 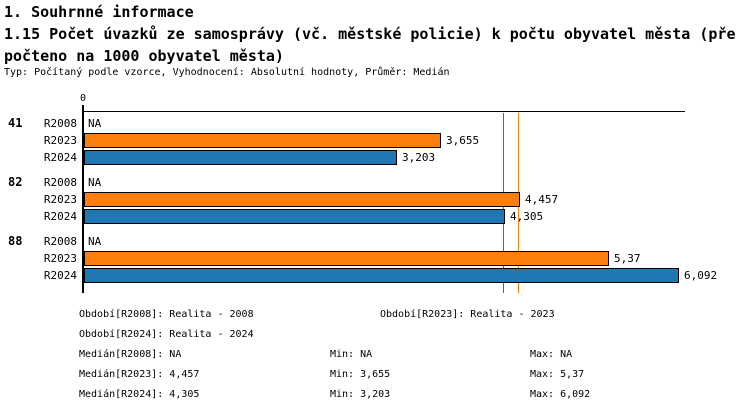 What do you see at coordinates (360, 374) in the screenshot?
I see `footer-min-r2023: Min: 3,655` at bounding box center [360, 374].